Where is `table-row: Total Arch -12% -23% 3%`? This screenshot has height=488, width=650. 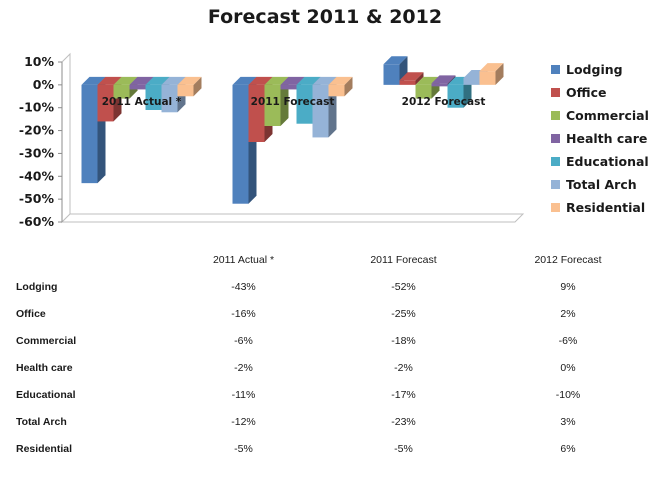
table-row: Total Arch -12% -23% 3% is located at coordinates (325, 421).